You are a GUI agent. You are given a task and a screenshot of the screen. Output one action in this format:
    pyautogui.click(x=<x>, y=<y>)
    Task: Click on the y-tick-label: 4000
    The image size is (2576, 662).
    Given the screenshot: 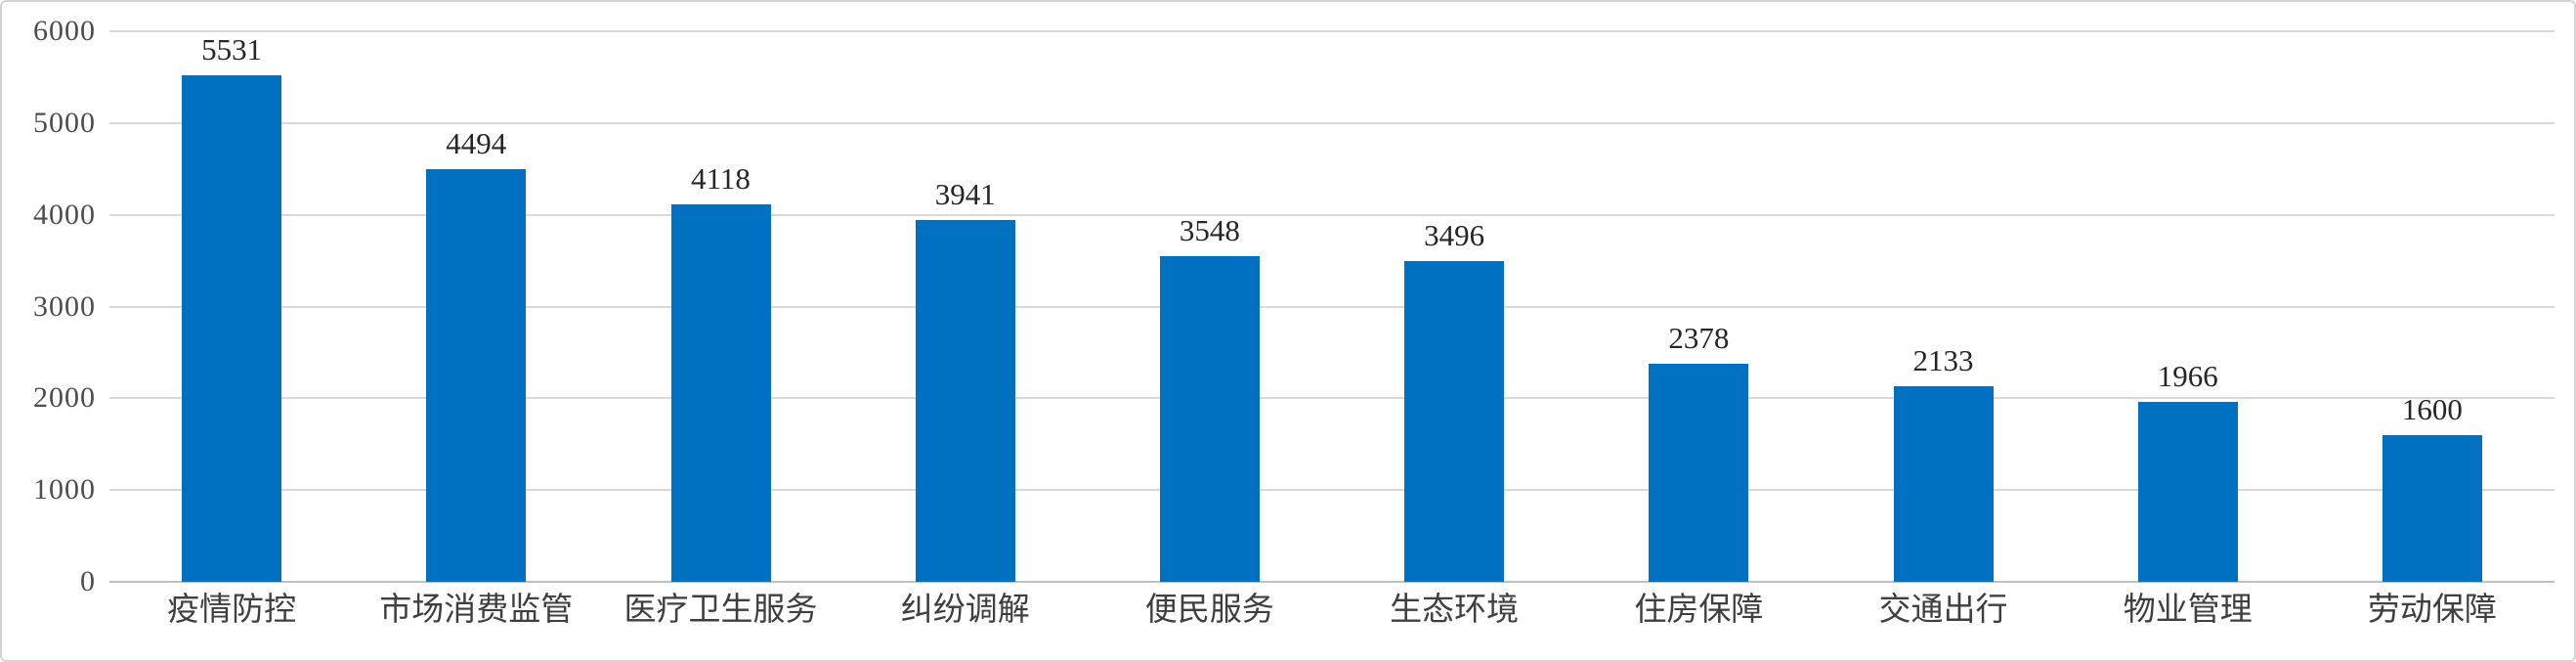 What is the action you would take?
    pyautogui.click(x=64, y=214)
    